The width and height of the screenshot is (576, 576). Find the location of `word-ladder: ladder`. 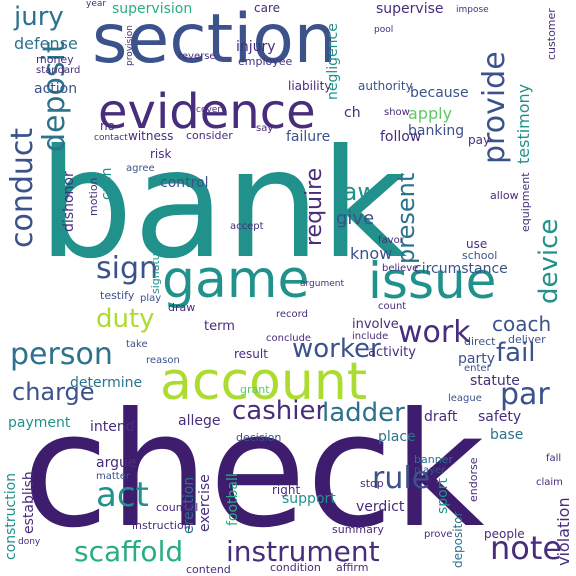

word-ladder: ladder is located at coordinates (363, 413).